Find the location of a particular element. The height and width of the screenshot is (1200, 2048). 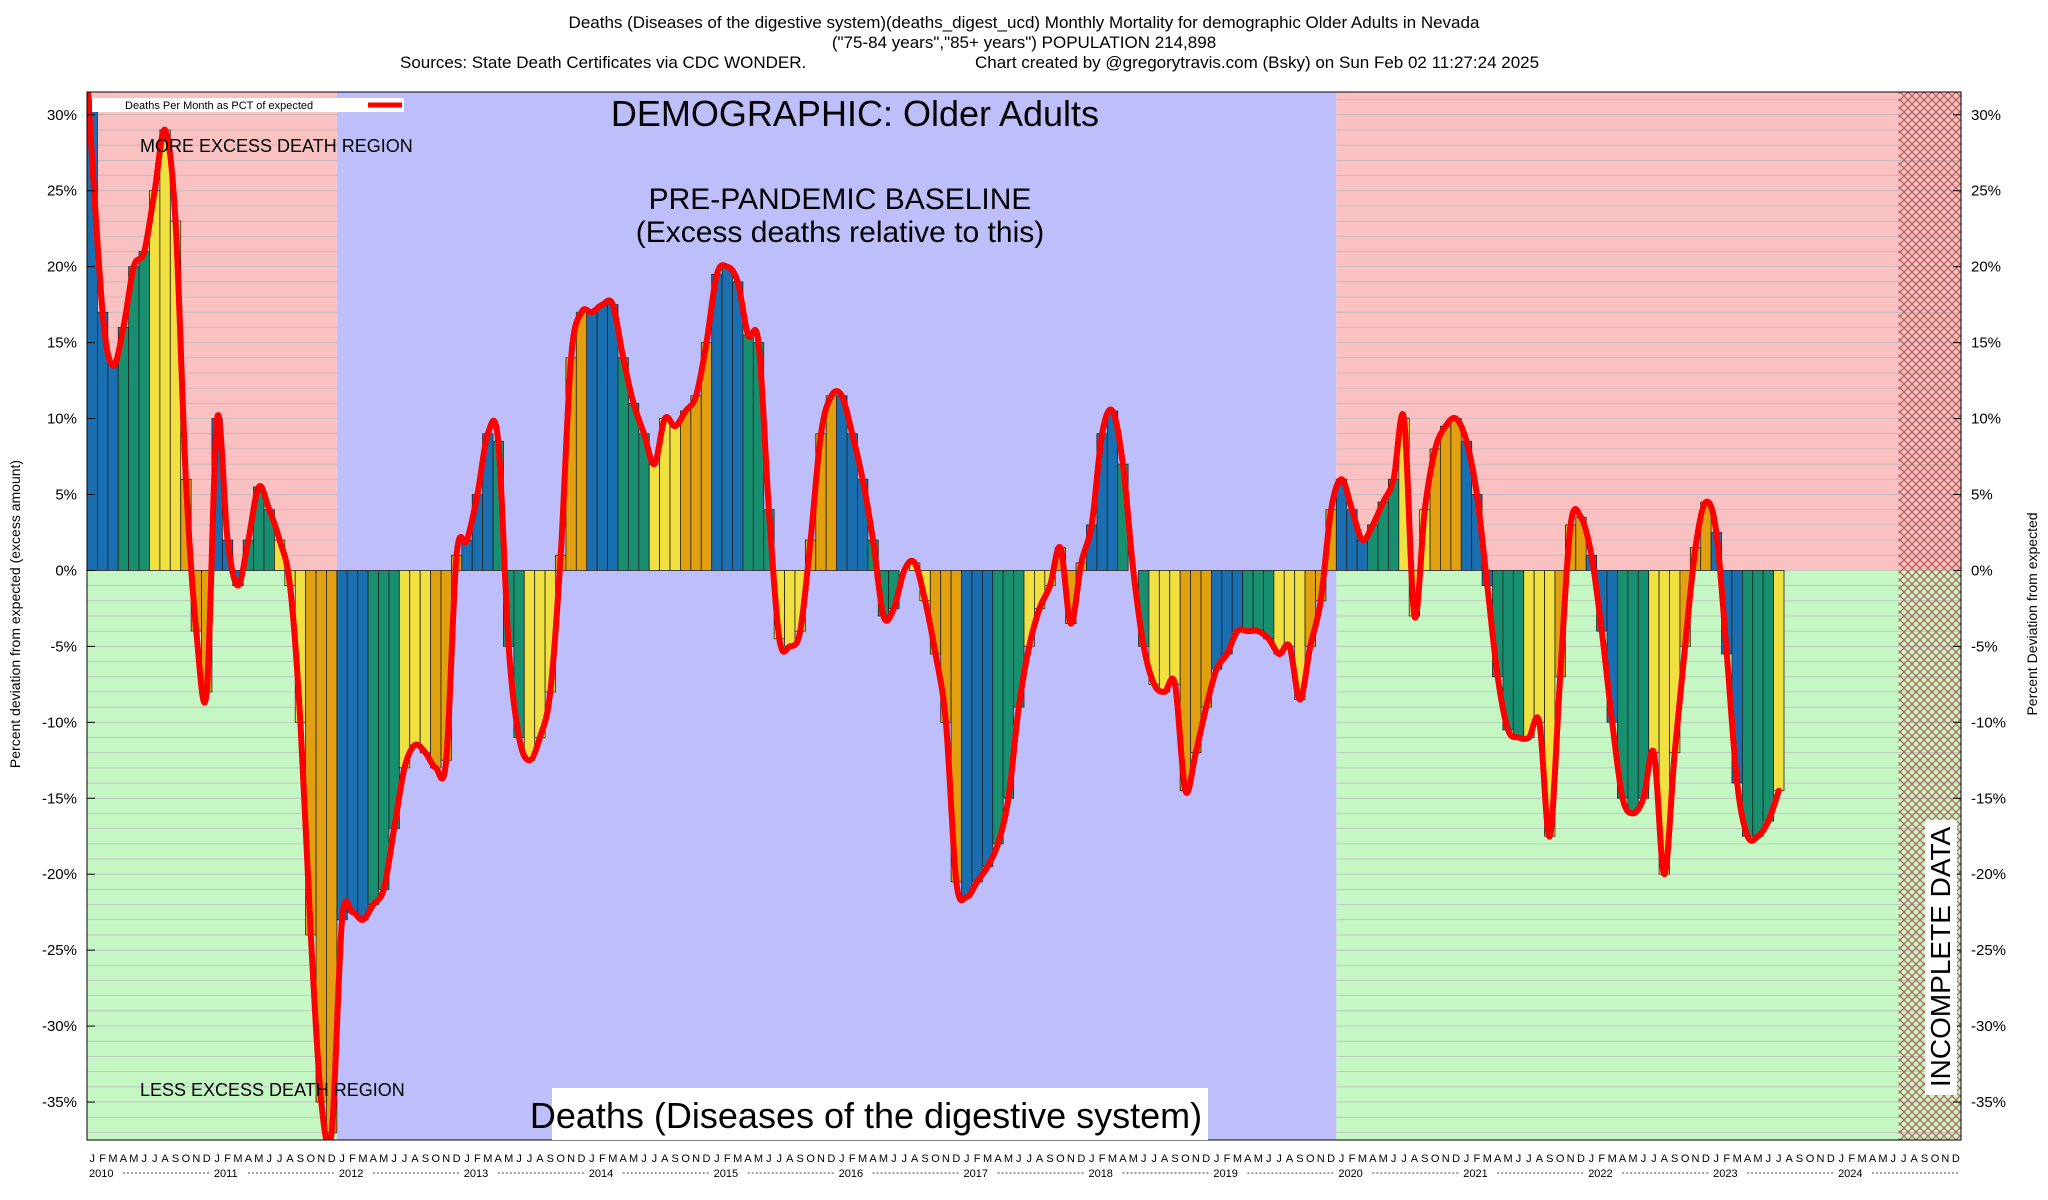

x-year-label: 2022 is located at coordinates (1600, 1174).